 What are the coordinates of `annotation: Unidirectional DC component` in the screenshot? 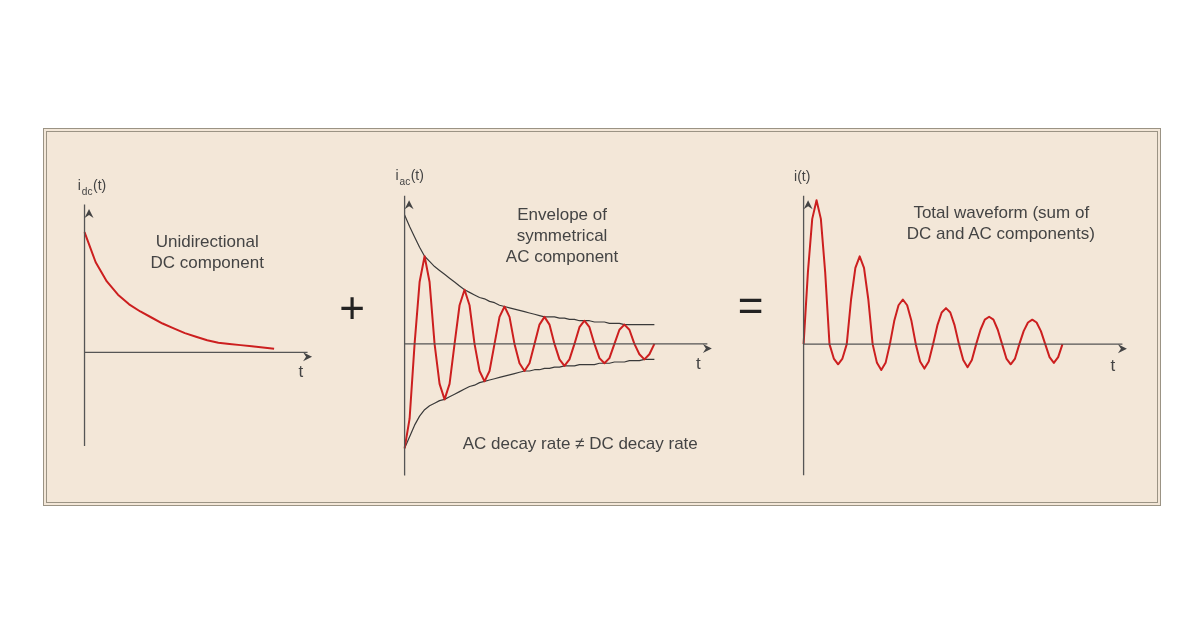 It's located at (207, 252).